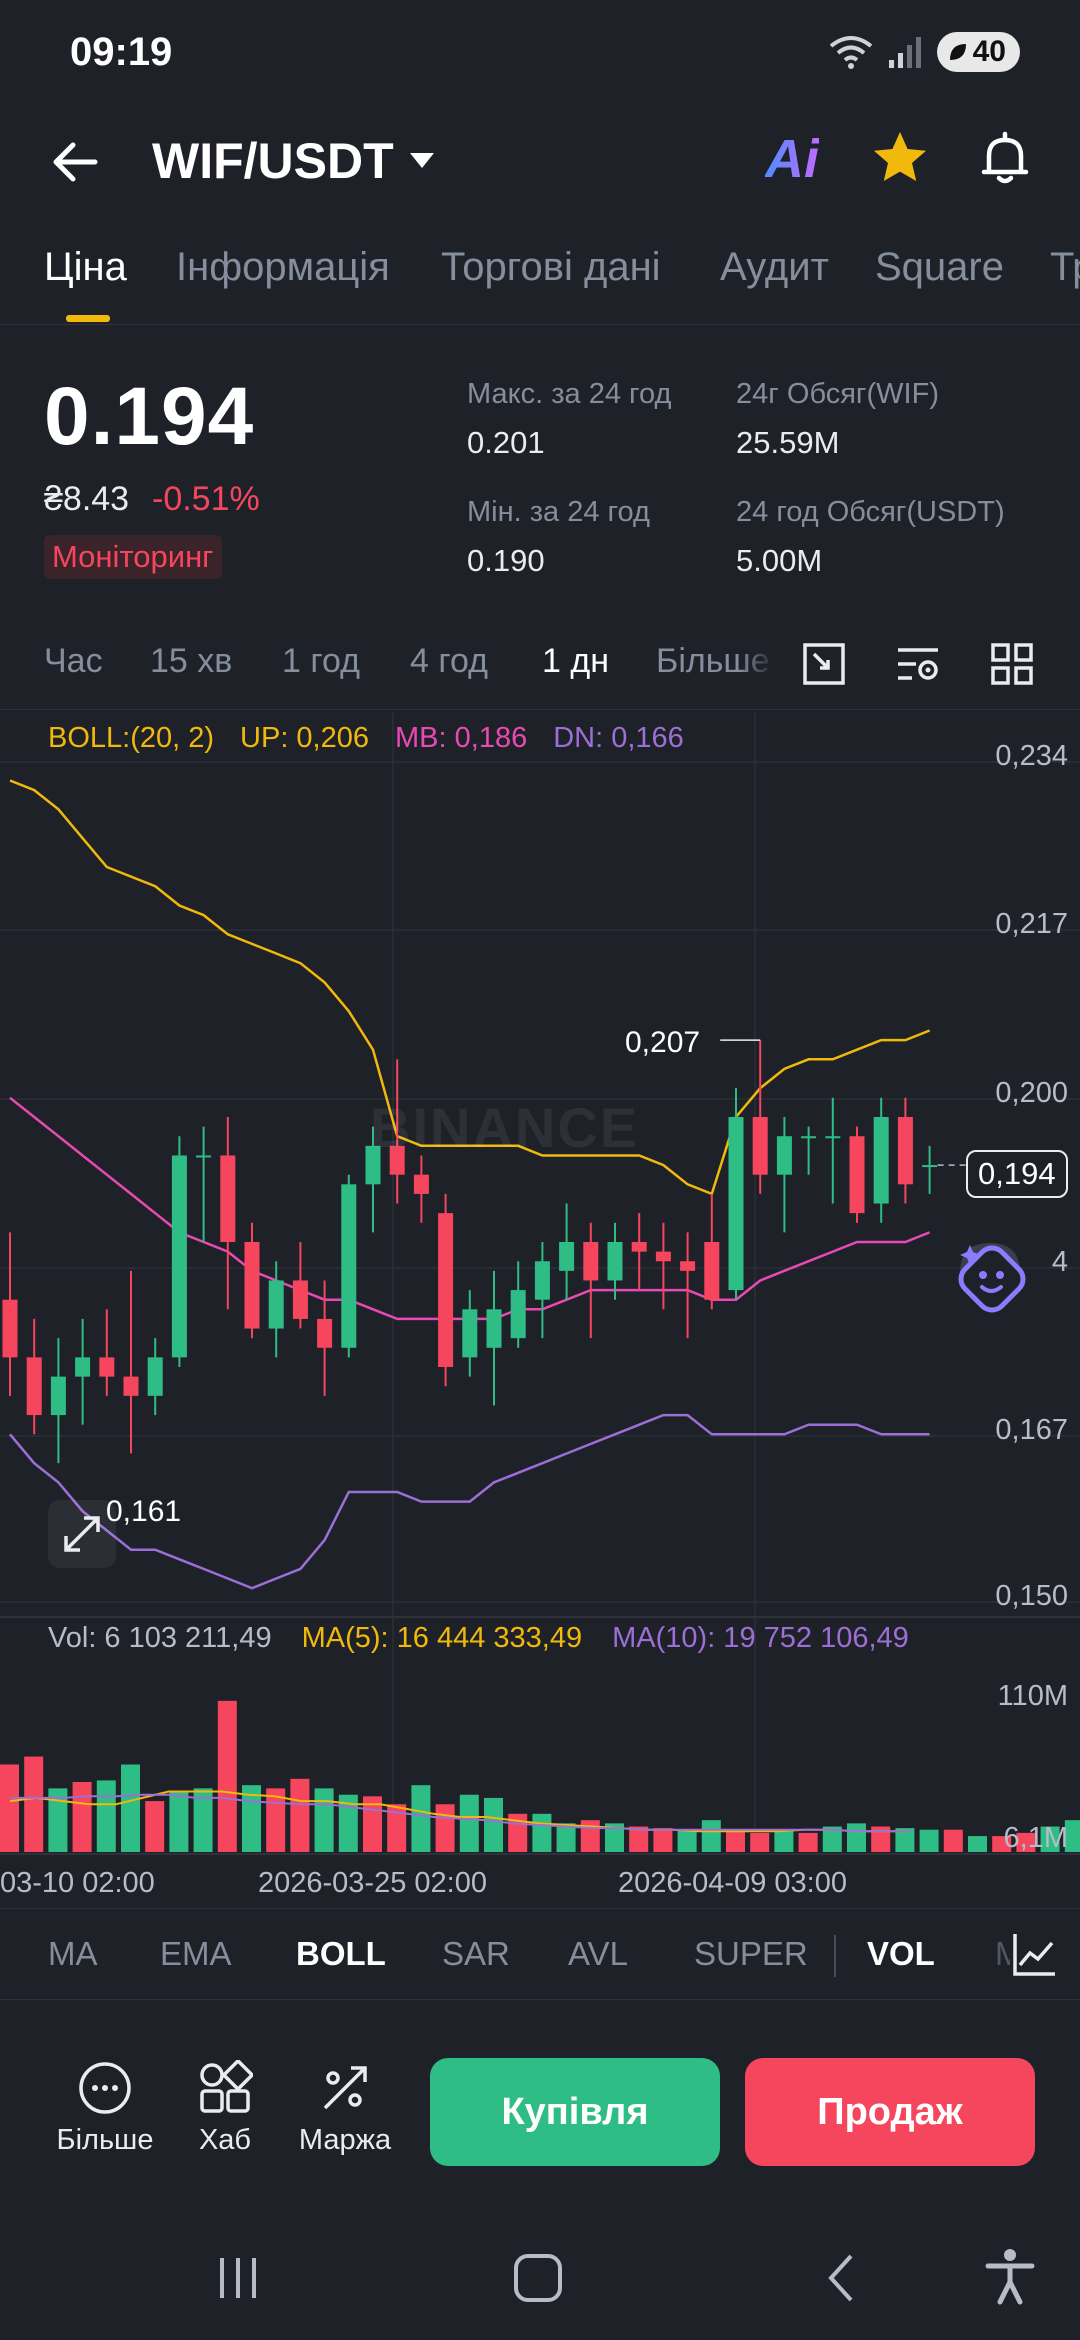 The width and height of the screenshot is (1080, 2340). Describe the element at coordinates (663, 1042) in the screenshot. I see `chart-high-label: 0,207` at that location.